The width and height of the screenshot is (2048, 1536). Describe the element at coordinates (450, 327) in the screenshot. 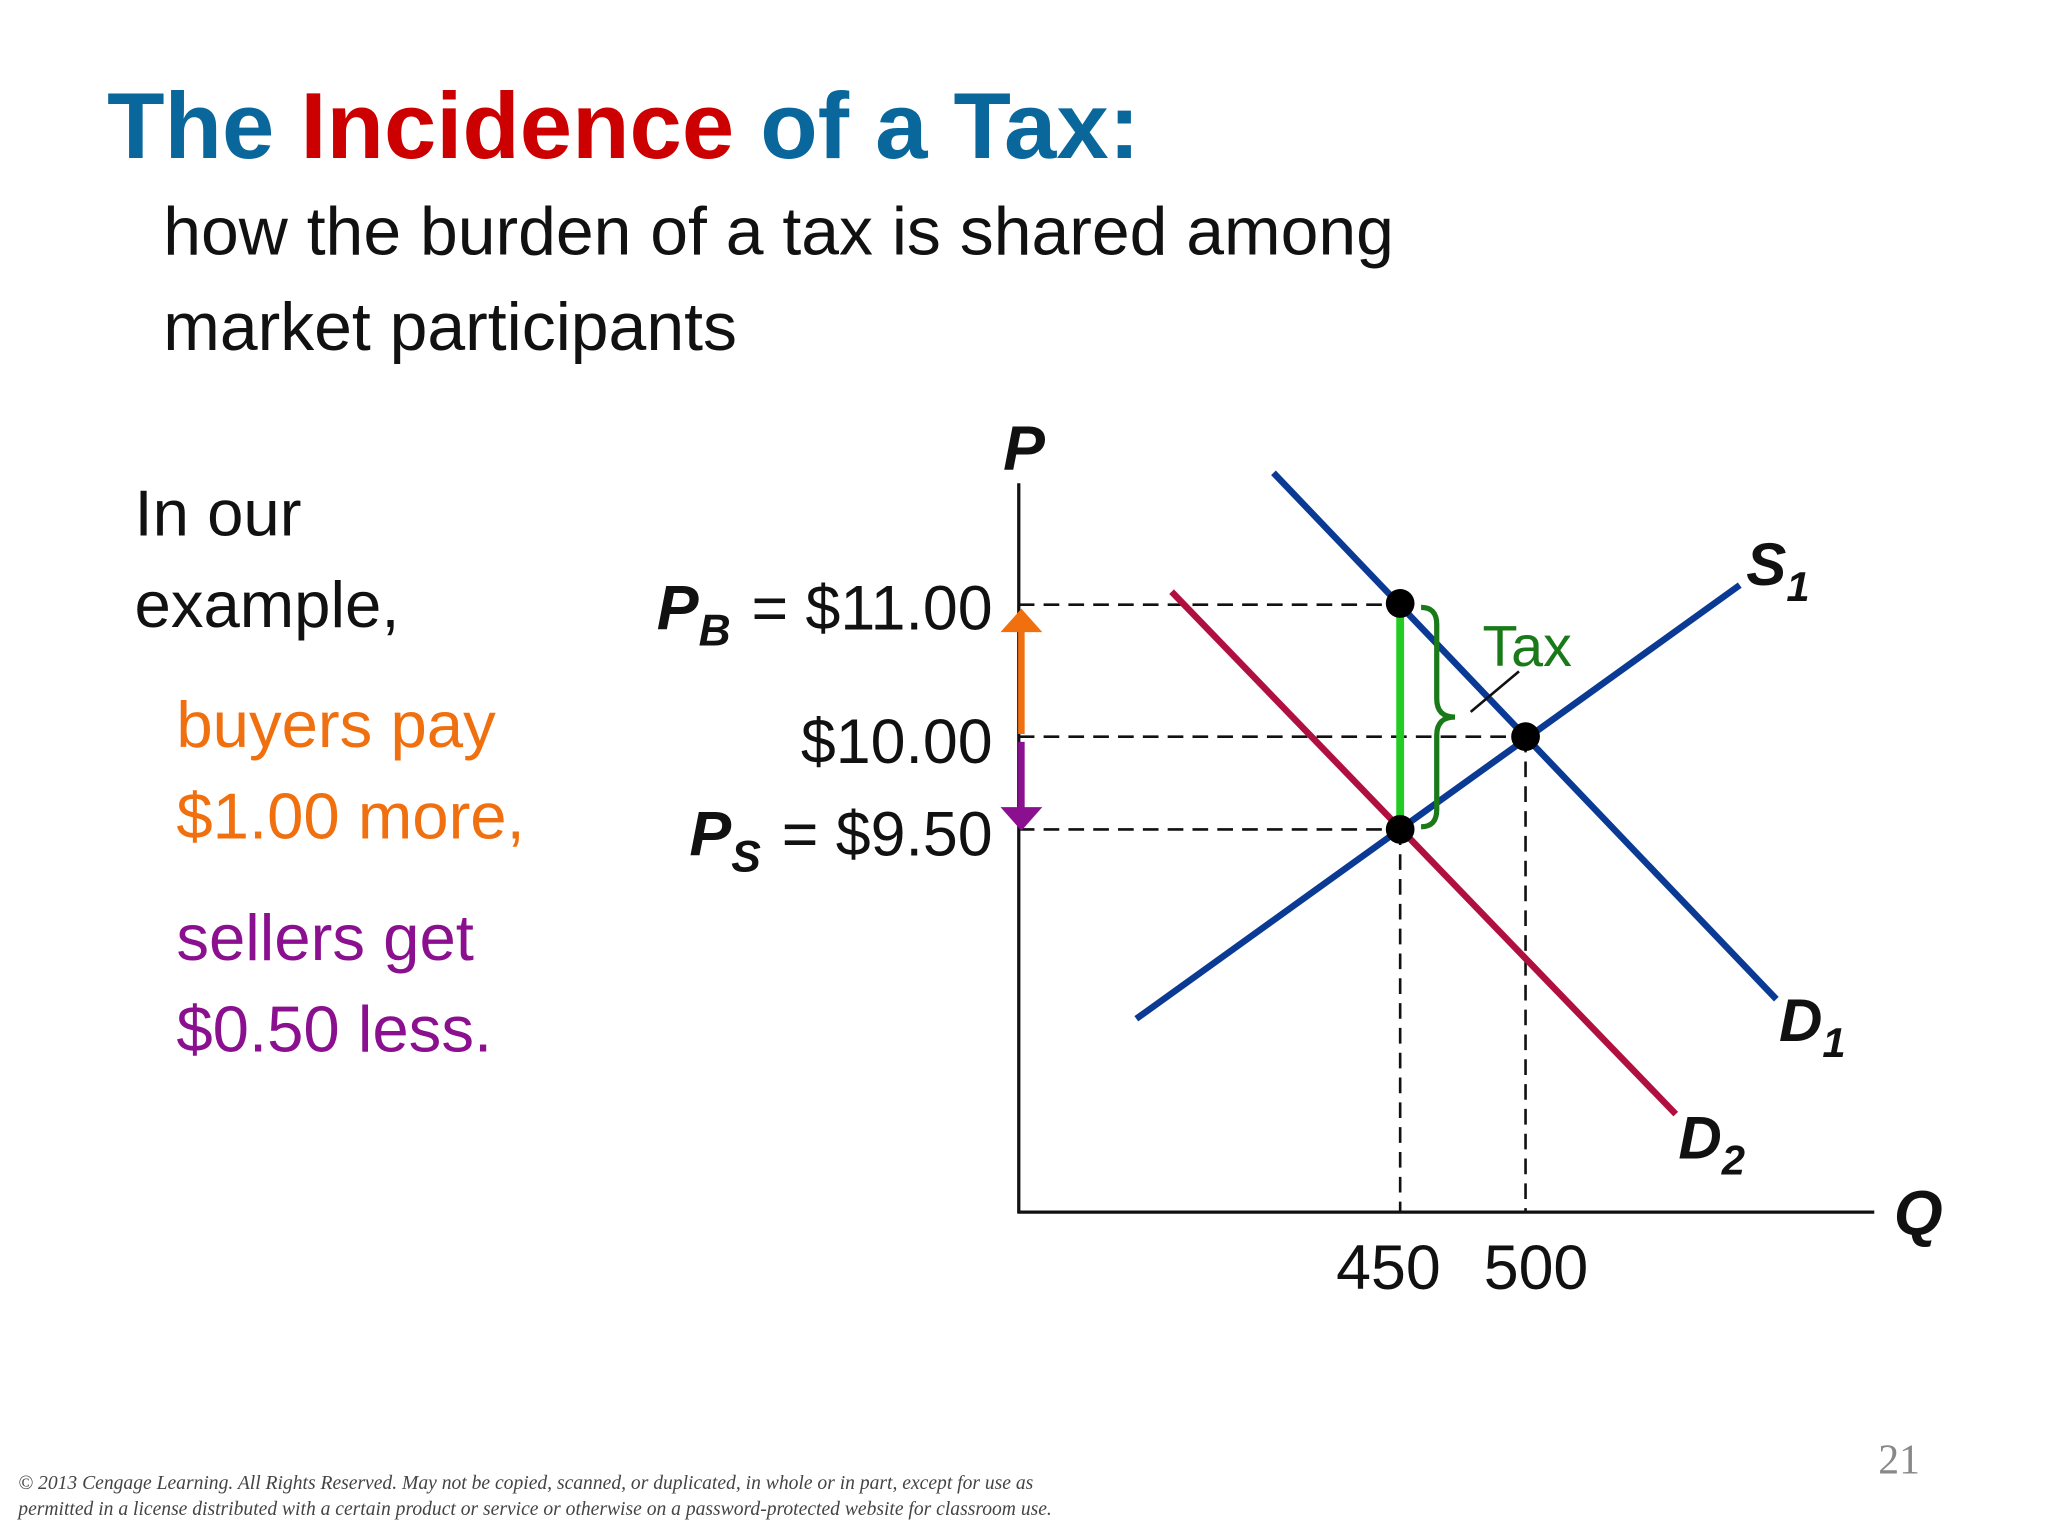

I see `subtitle: market participants` at that location.